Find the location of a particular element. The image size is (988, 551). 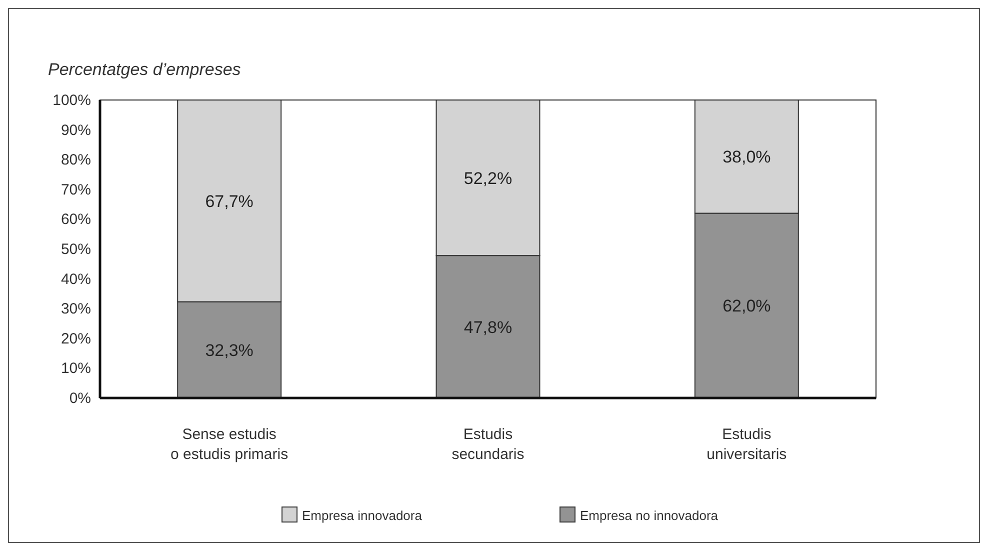

y-tick-label: 0% is located at coordinates (80, 398).